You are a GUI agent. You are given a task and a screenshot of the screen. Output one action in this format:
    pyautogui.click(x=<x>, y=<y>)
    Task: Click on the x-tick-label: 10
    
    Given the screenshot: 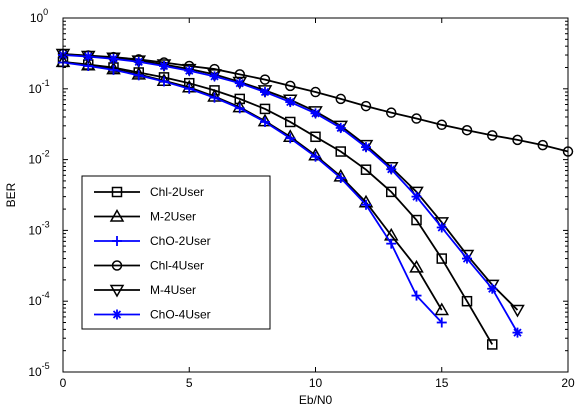 What is the action you would take?
    pyautogui.click(x=316, y=383)
    